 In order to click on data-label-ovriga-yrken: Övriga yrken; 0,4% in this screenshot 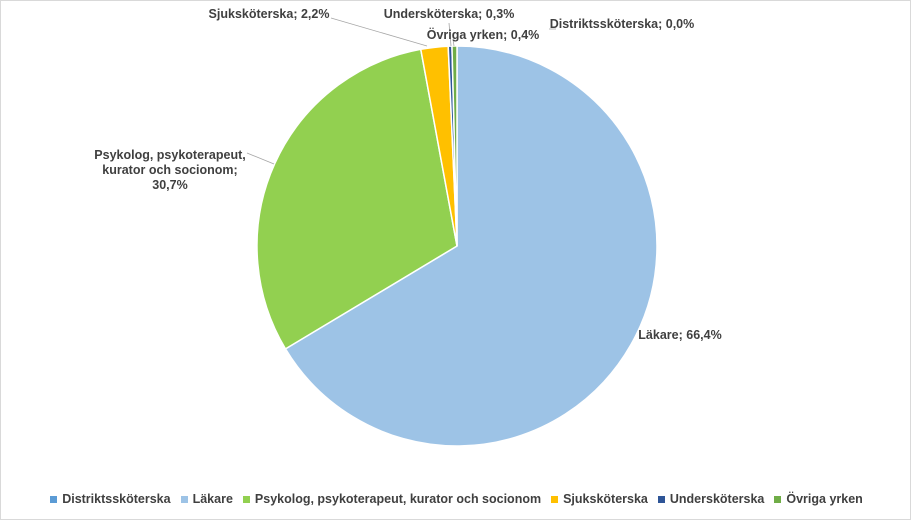, I will do `click(483, 34)`.